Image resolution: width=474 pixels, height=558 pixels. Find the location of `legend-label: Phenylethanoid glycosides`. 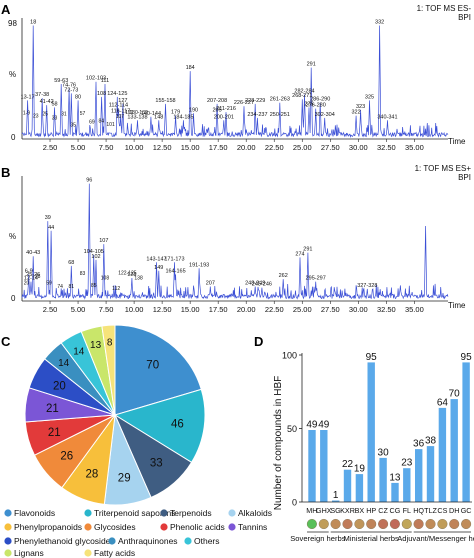

legend-label: Phenylethanoid glycosides is located at coordinates (64, 541).